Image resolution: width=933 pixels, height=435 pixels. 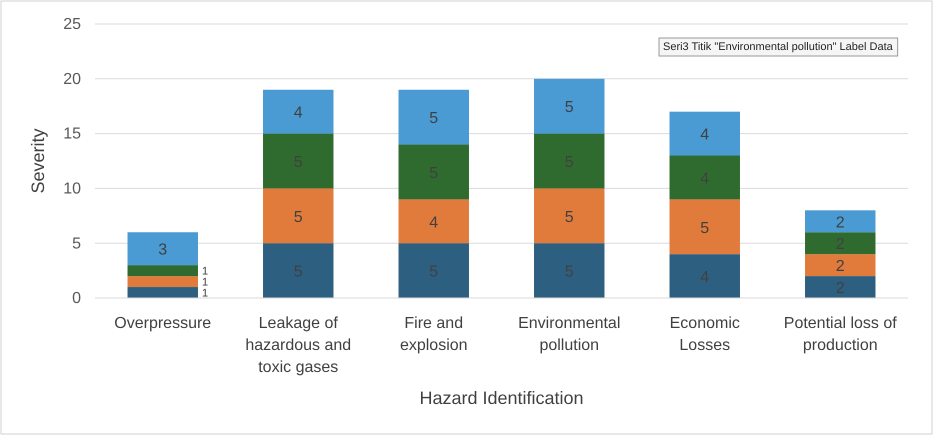 What do you see at coordinates (38, 161) in the screenshot?
I see `y-axis-title: Severity` at bounding box center [38, 161].